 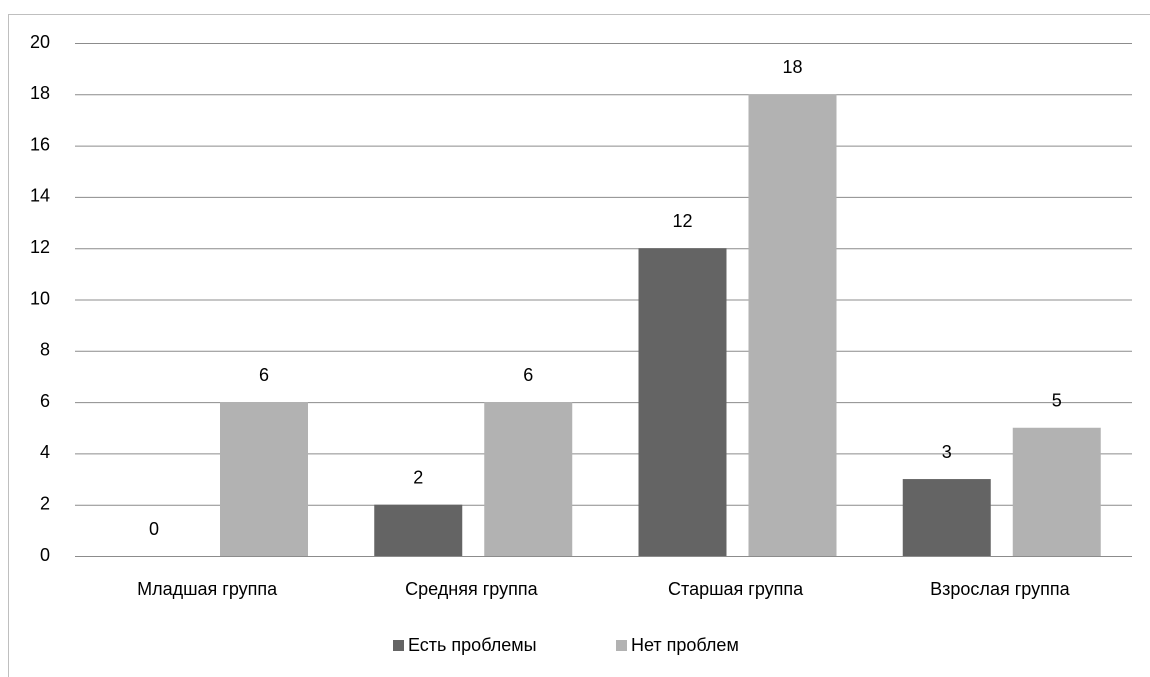 I want to click on data-label: 0, so click(x=154, y=529).